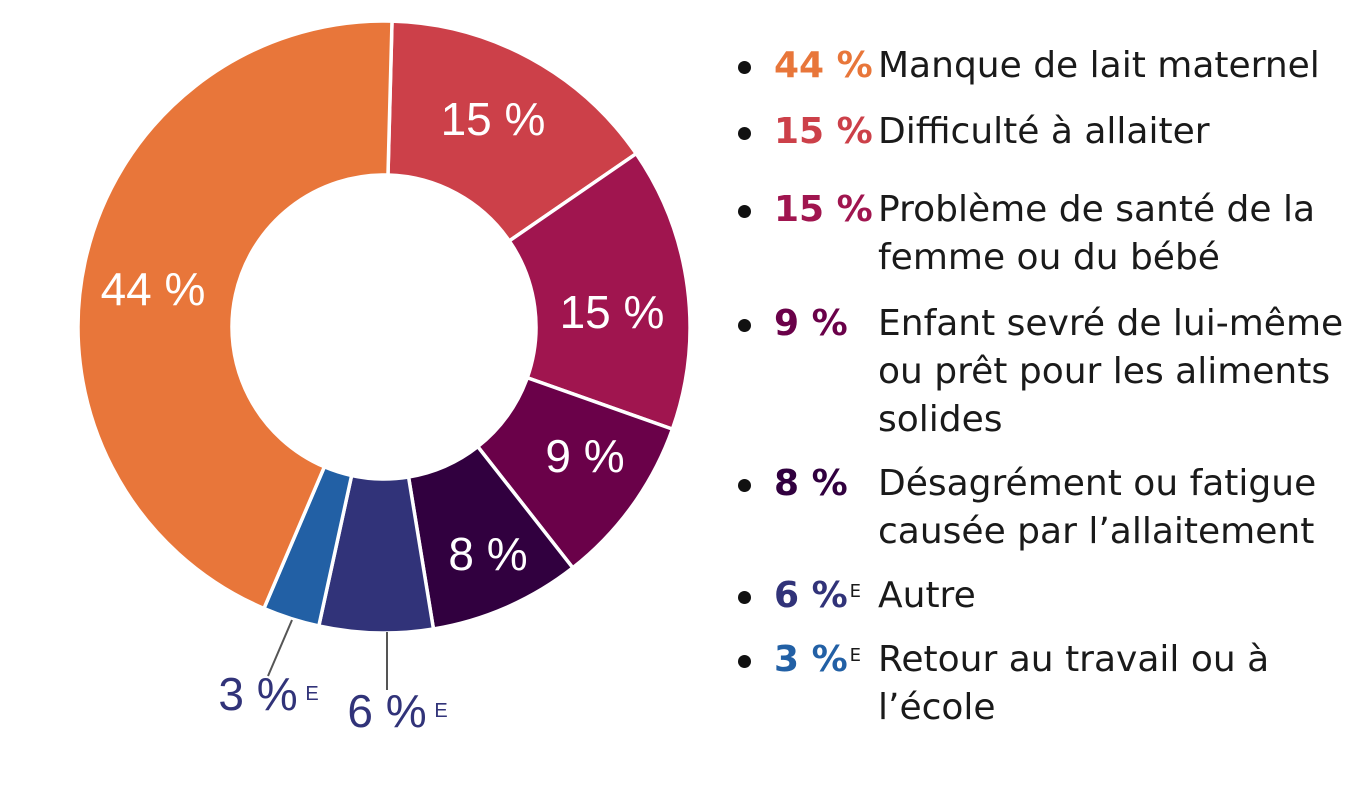  Describe the element at coordinates (818, 659) in the screenshot. I see `legend-value: 3 % E` at that location.